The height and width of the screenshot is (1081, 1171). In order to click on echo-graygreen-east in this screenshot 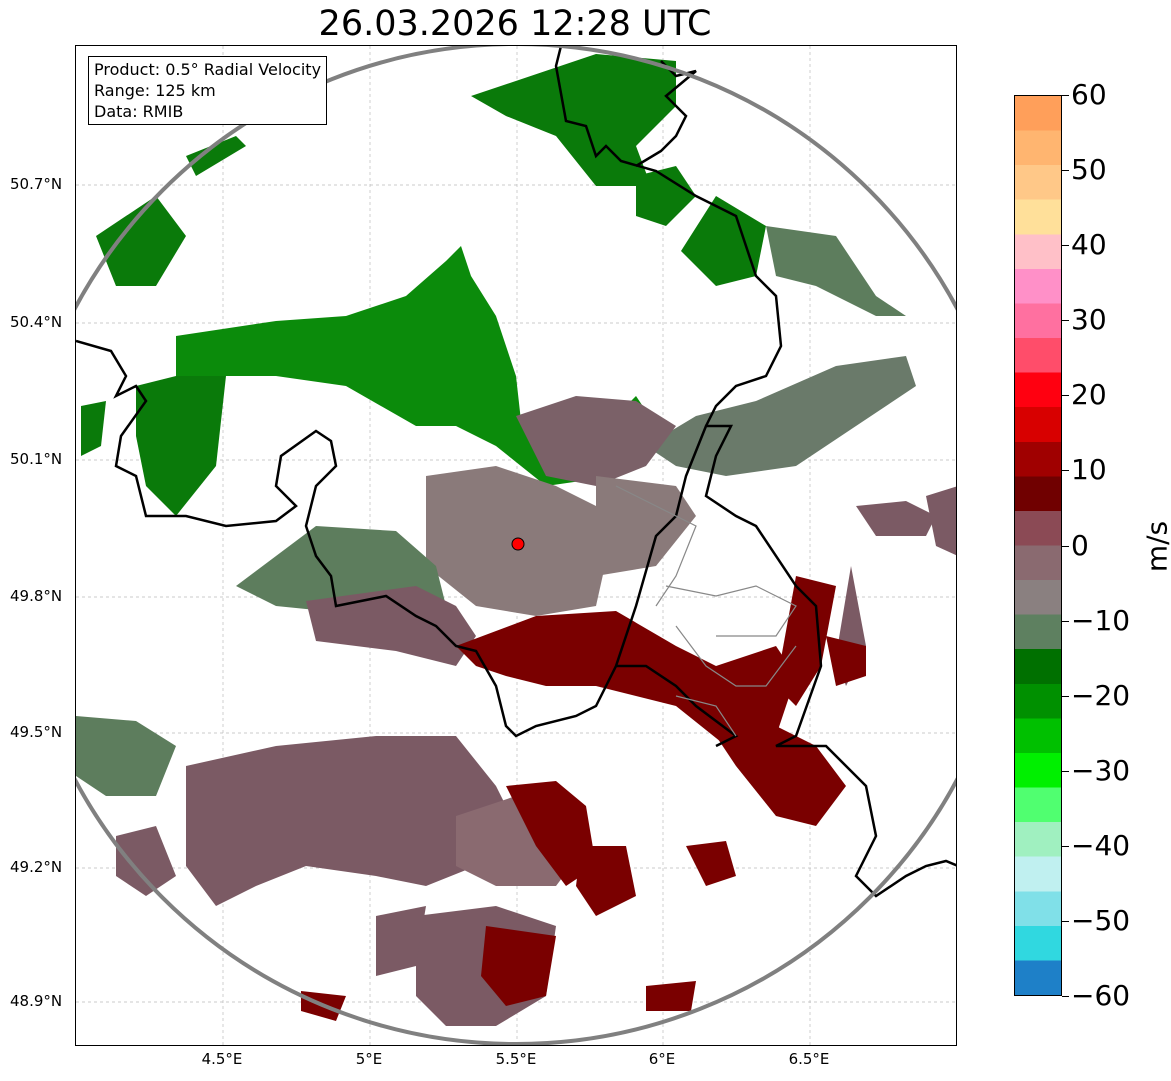, I will do `click(836, 271)`.